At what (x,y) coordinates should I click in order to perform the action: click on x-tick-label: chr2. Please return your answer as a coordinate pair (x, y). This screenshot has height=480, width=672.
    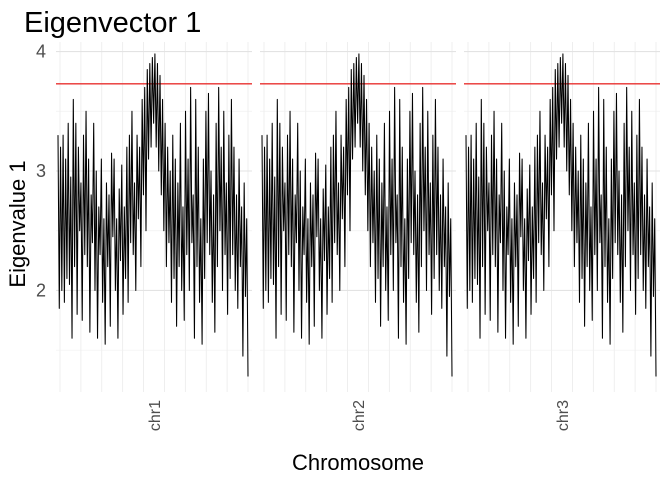
    Looking at the image, I should click on (359, 415).